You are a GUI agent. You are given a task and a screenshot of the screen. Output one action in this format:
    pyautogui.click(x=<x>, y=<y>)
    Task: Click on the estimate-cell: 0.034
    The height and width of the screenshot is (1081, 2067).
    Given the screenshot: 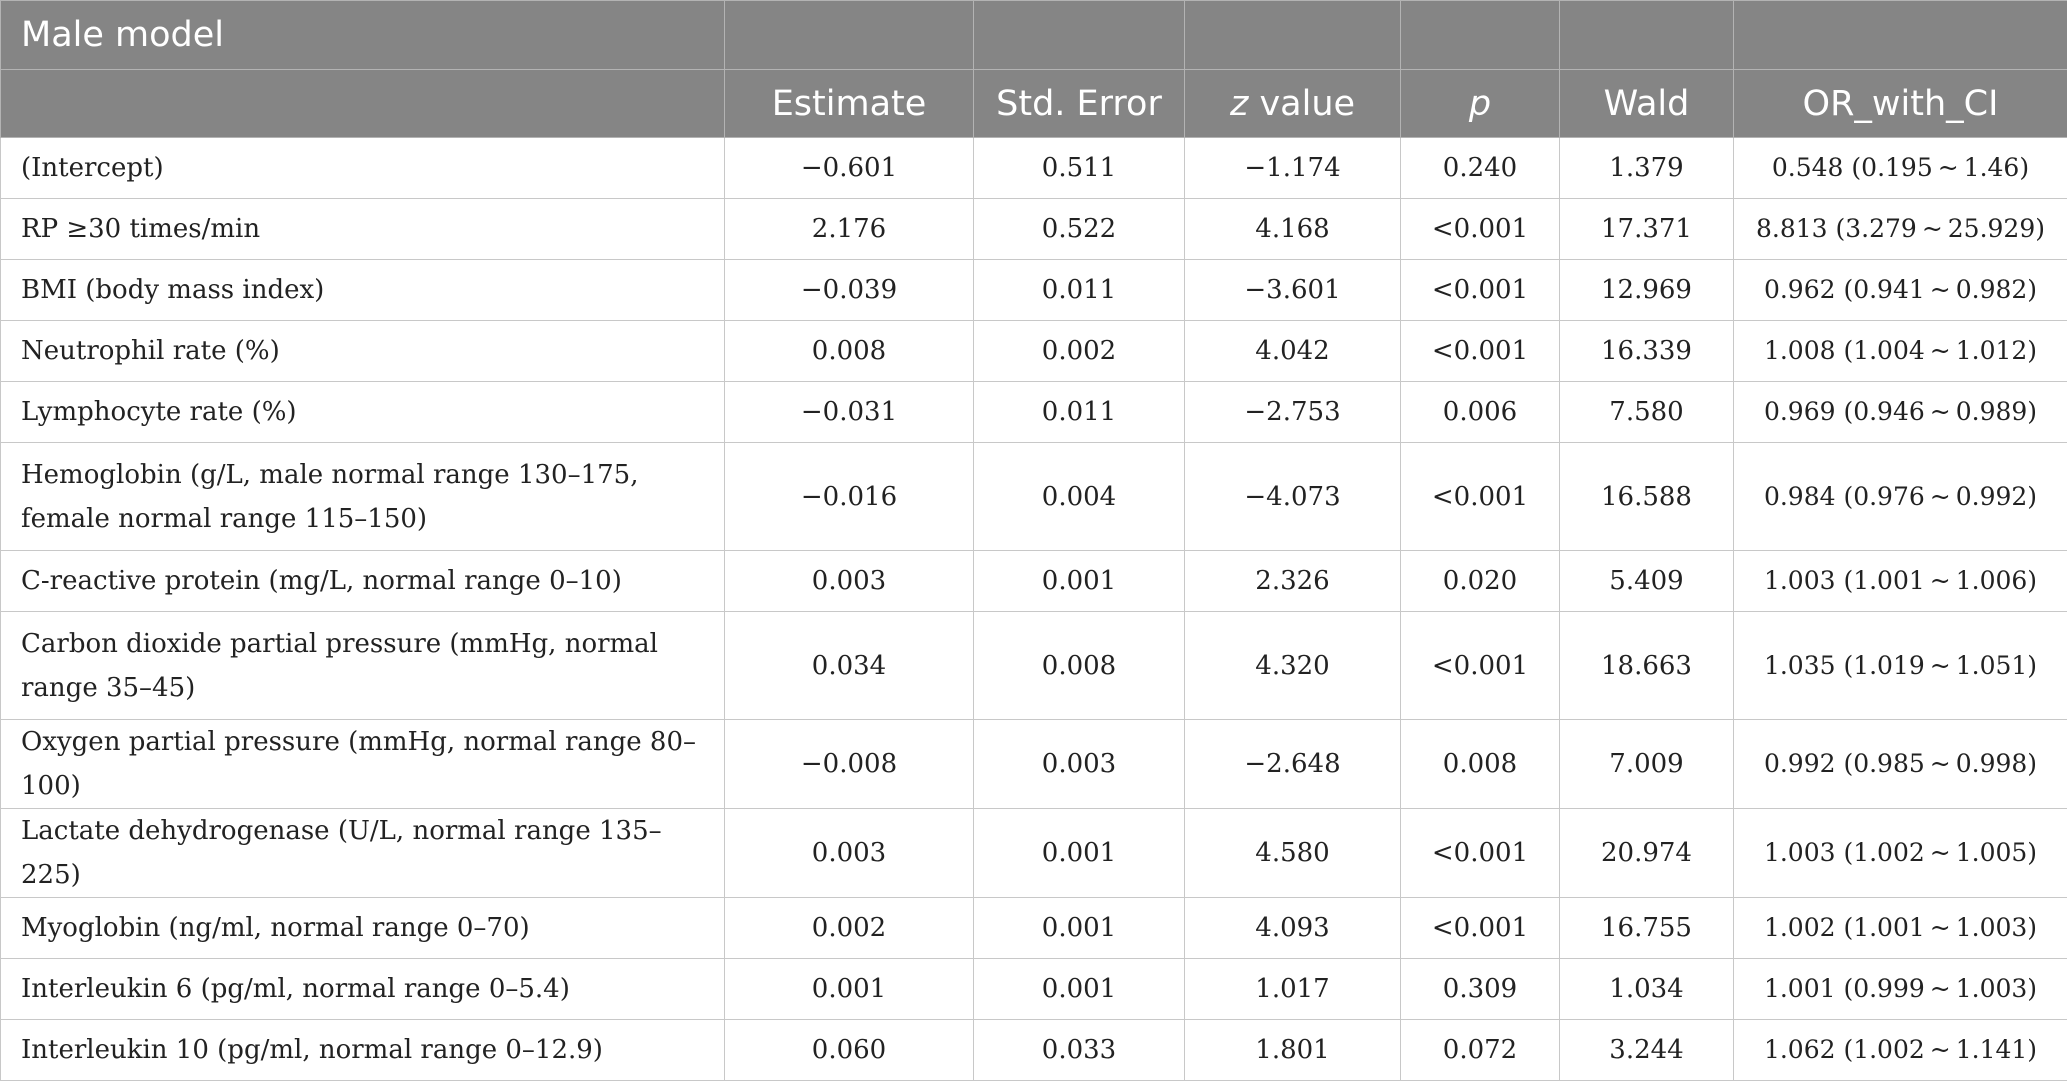 What is the action you would take?
    pyautogui.click(x=849, y=666)
    